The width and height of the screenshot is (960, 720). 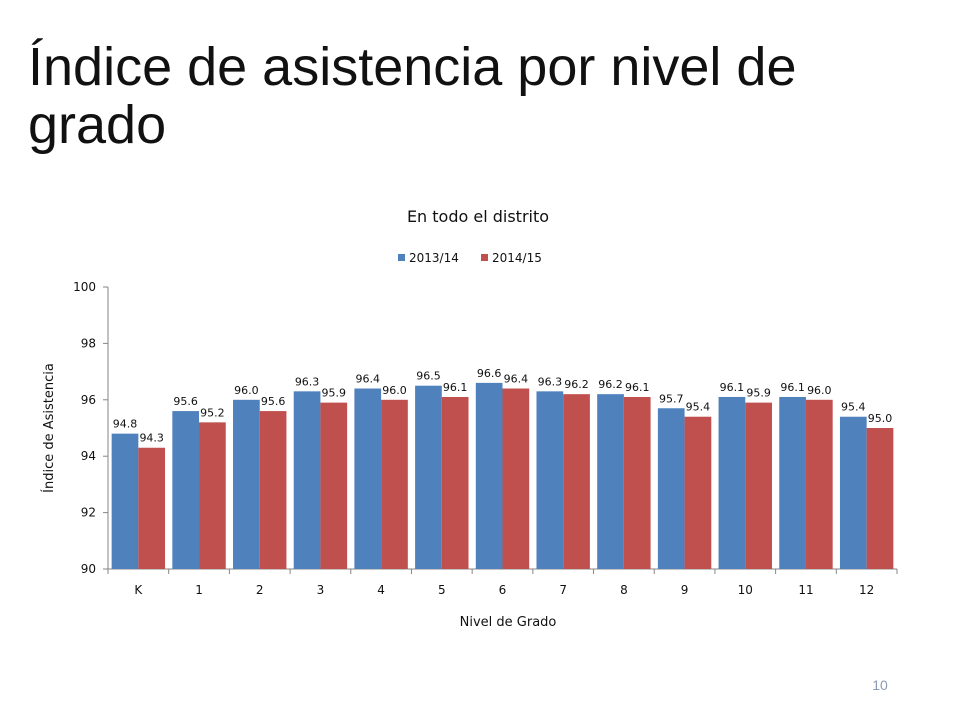 What do you see at coordinates (88, 343) in the screenshot?
I see `y-tick-label: 98` at bounding box center [88, 343].